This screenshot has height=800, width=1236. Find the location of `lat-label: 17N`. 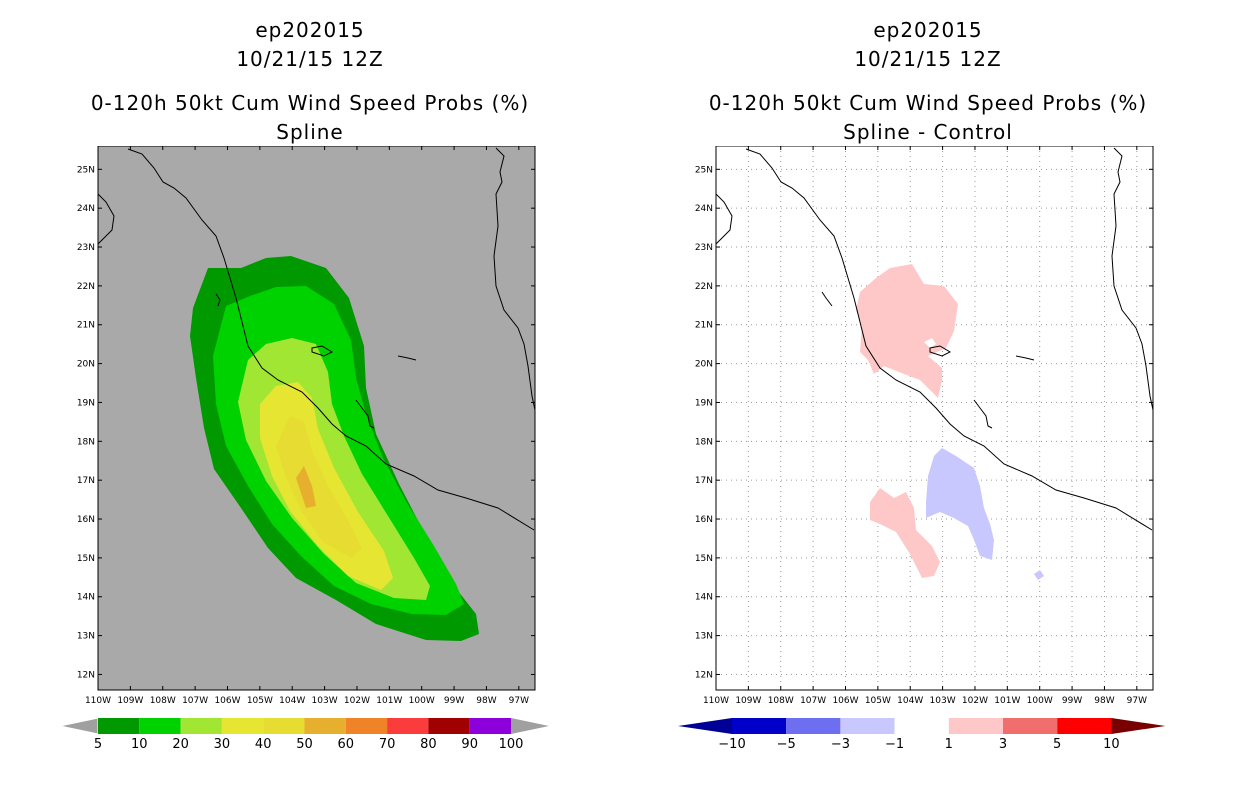

lat-label: 17N is located at coordinates (86, 481).